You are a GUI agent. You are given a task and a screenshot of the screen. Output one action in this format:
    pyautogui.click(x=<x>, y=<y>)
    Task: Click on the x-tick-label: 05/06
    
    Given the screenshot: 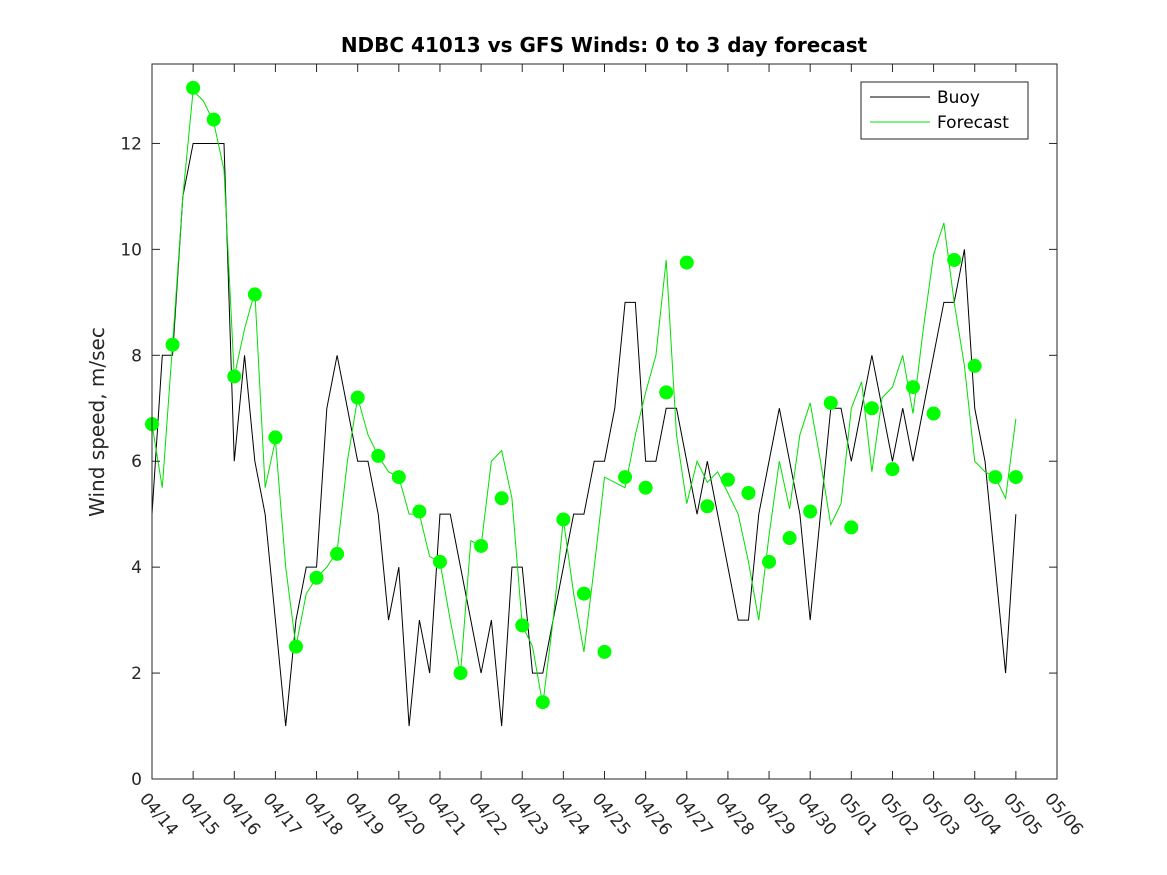 What is the action you would take?
    pyautogui.click(x=1063, y=814)
    